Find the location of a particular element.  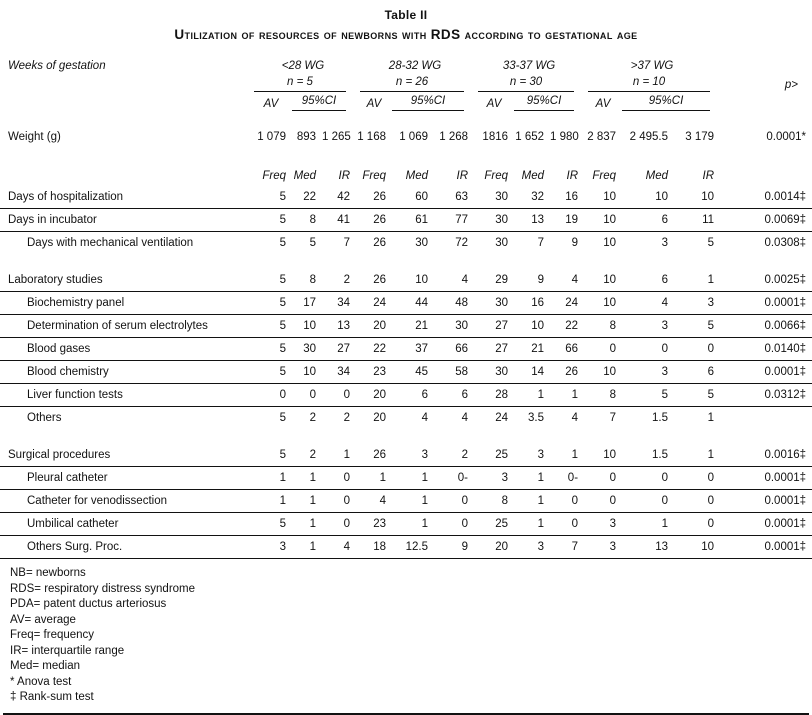

cell-value: 1 652 is located at coordinates (530, 137).